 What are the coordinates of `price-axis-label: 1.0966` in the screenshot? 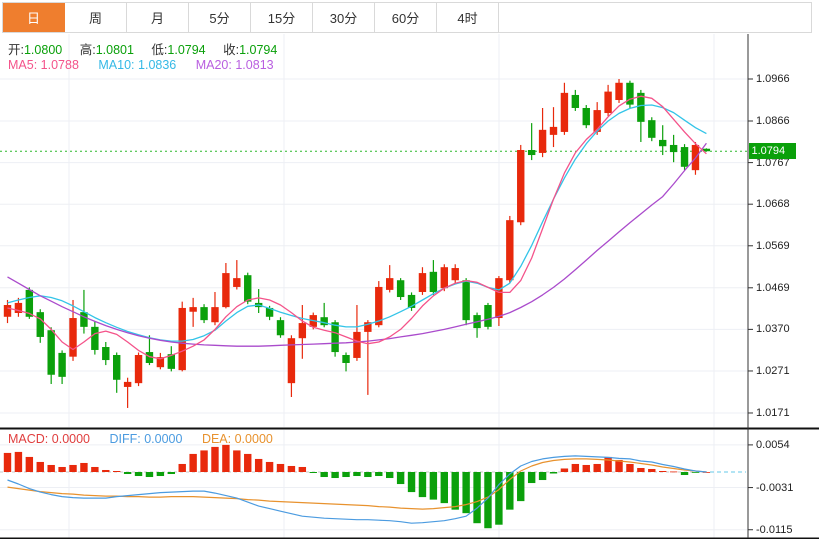 It's located at (773, 79).